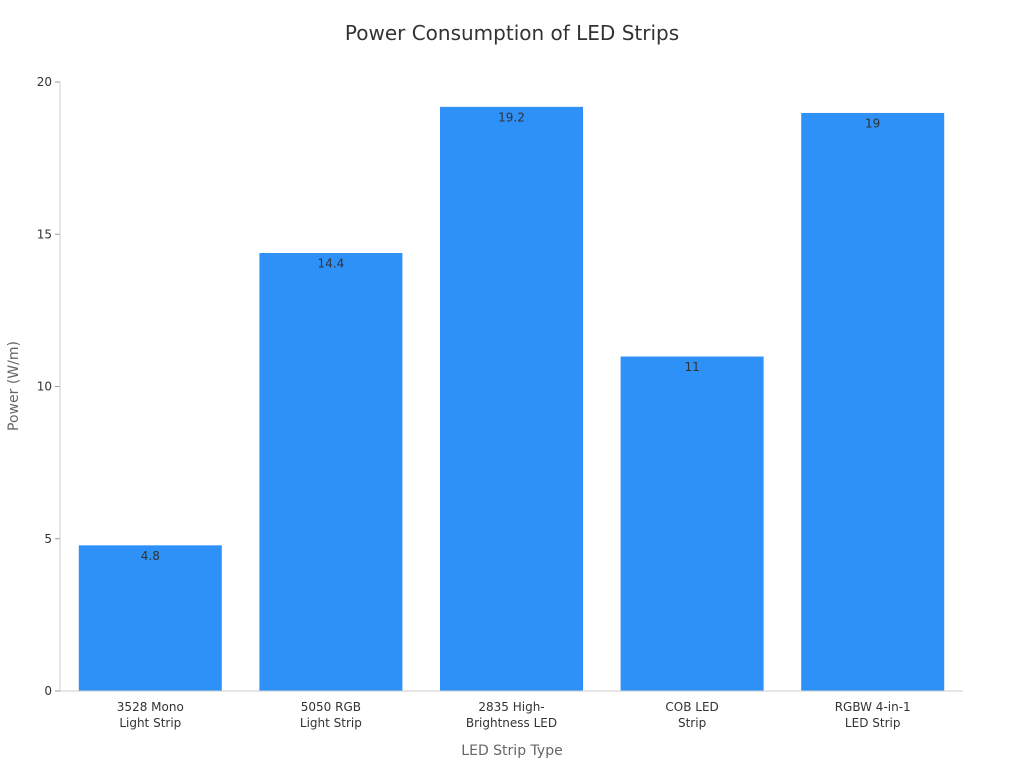 This screenshot has height=768, width=1024. I want to click on bar-value-label: 4.8, so click(150, 556).